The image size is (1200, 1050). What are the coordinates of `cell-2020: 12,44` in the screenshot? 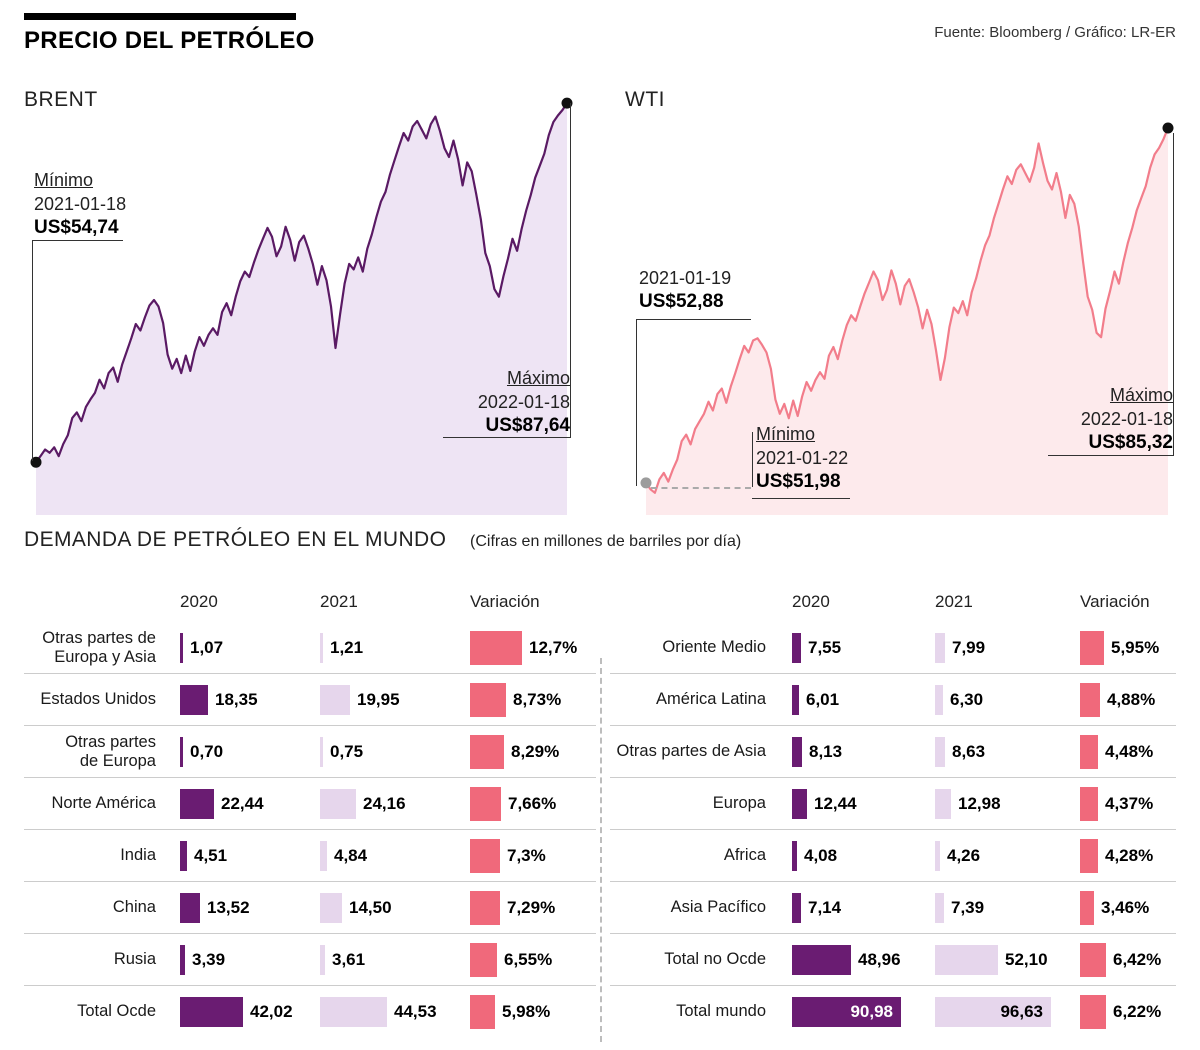 It's located at (850, 803).